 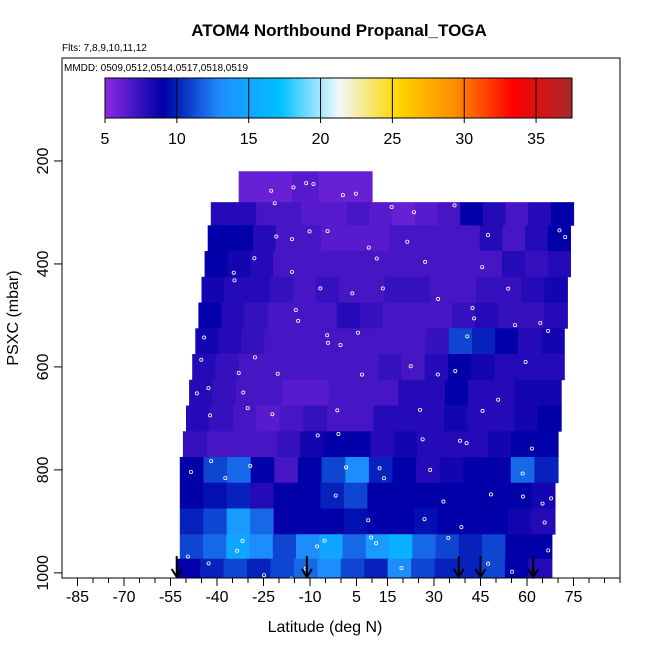 What do you see at coordinates (481, 597) in the screenshot?
I see `x-tick-label: 45` at bounding box center [481, 597].